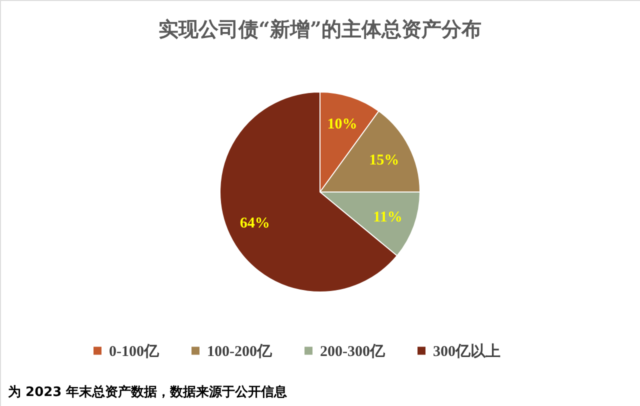 Image resolution: width=640 pixels, height=406 pixels. What do you see at coordinates (255, 224) in the screenshot?
I see `data-label: 64%` at bounding box center [255, 224].